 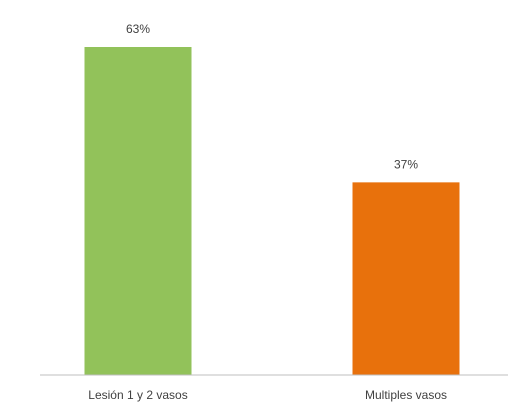 I want to click on data-label-0: 63%, so click(x=138, y=29).